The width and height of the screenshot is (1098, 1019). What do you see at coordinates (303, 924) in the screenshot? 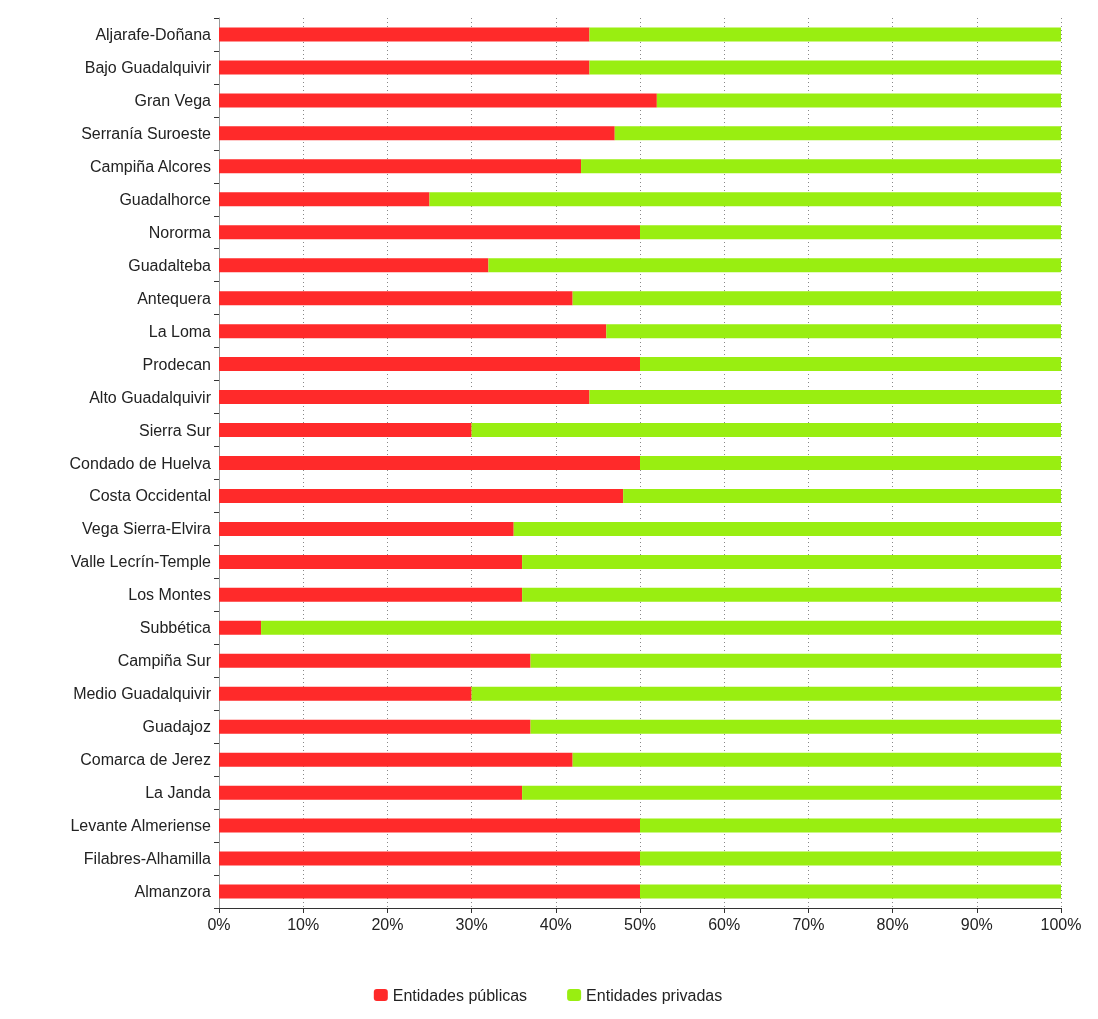
I see `x-tick-label: 10%` at bounding box center [303, 924].